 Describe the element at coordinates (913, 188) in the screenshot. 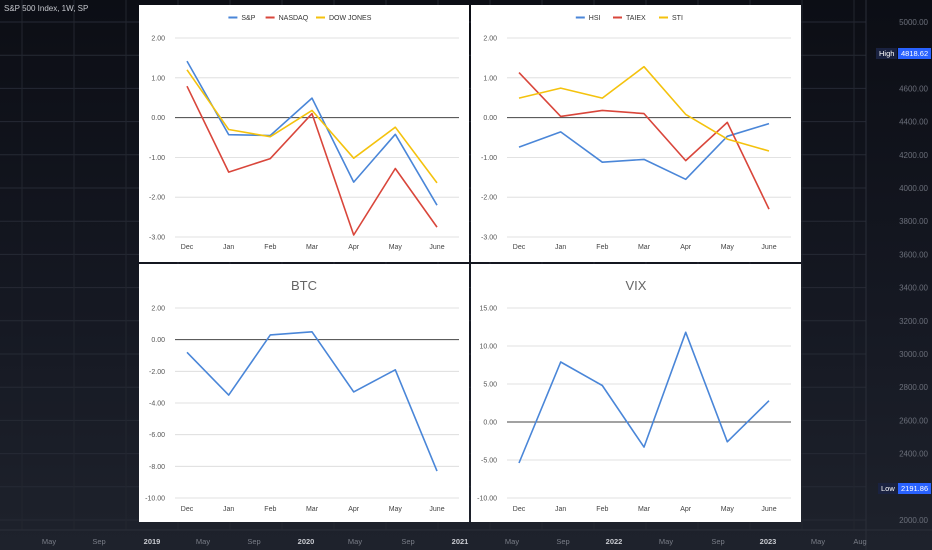

I see `price-tick-label: 4000.00` at that location.